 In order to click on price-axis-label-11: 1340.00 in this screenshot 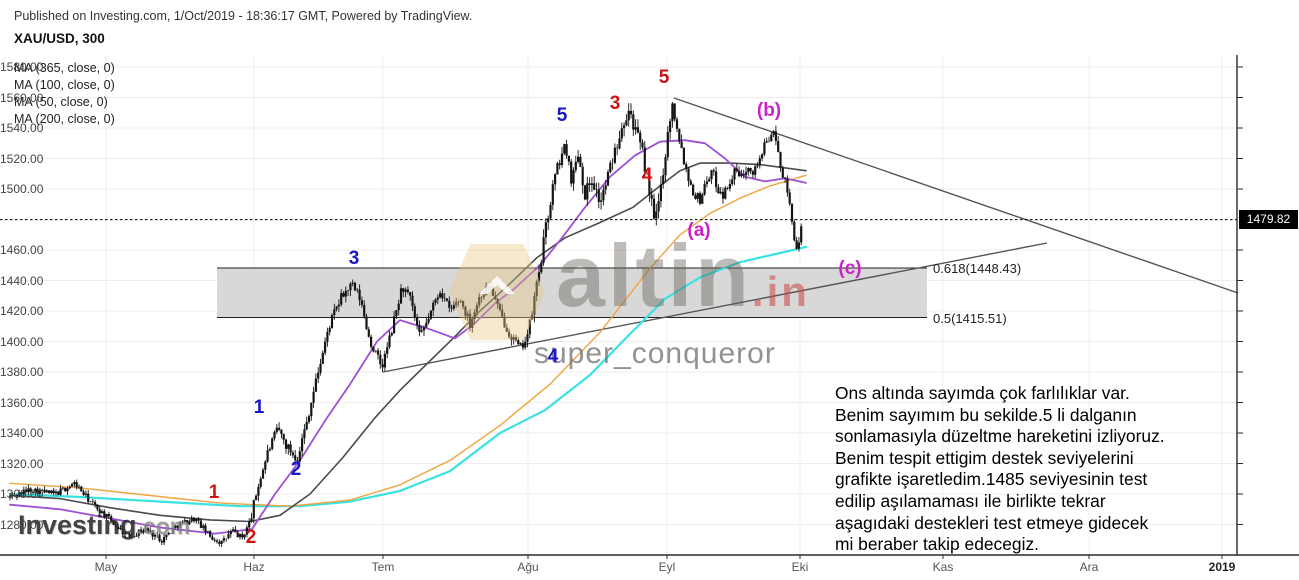, I will do `click(22, 433)`.